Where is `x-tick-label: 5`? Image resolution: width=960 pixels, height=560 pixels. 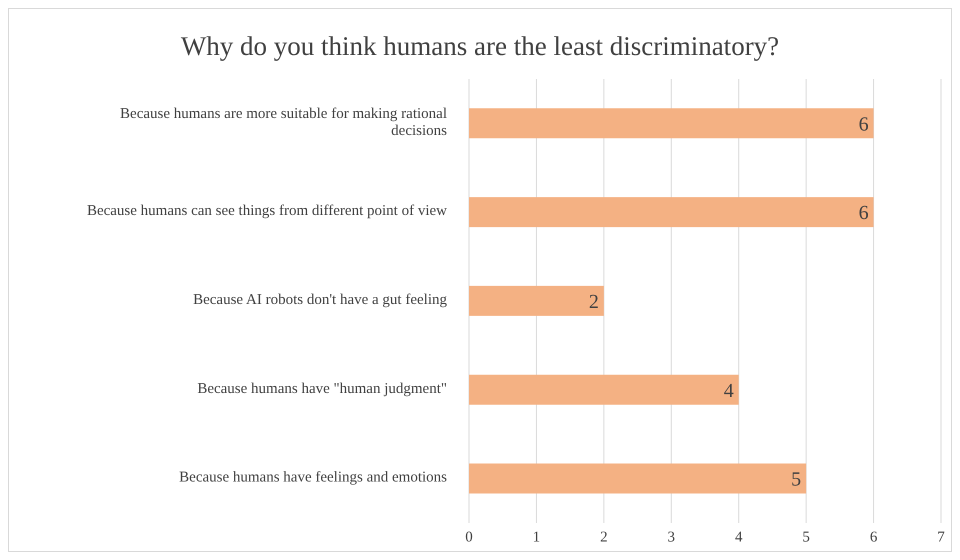
x-tick-label: 5 is located at coordinates (806, 538).